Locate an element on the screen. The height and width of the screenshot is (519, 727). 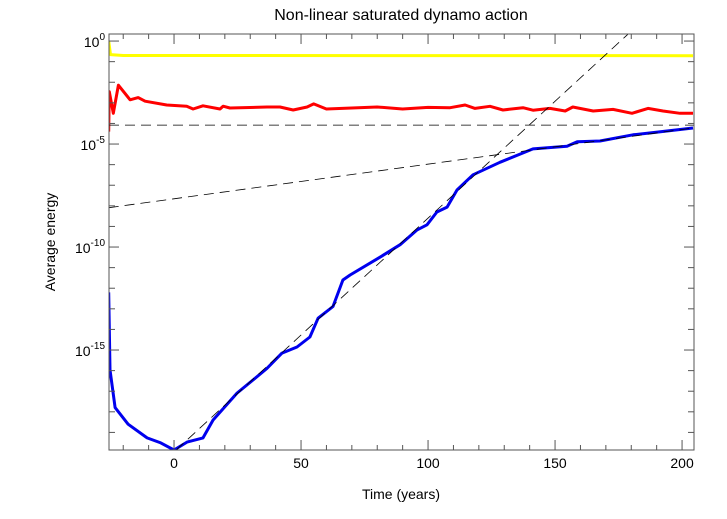
chart-title: Non-linear saturated dynamo action is located at coordinates (400, 15).